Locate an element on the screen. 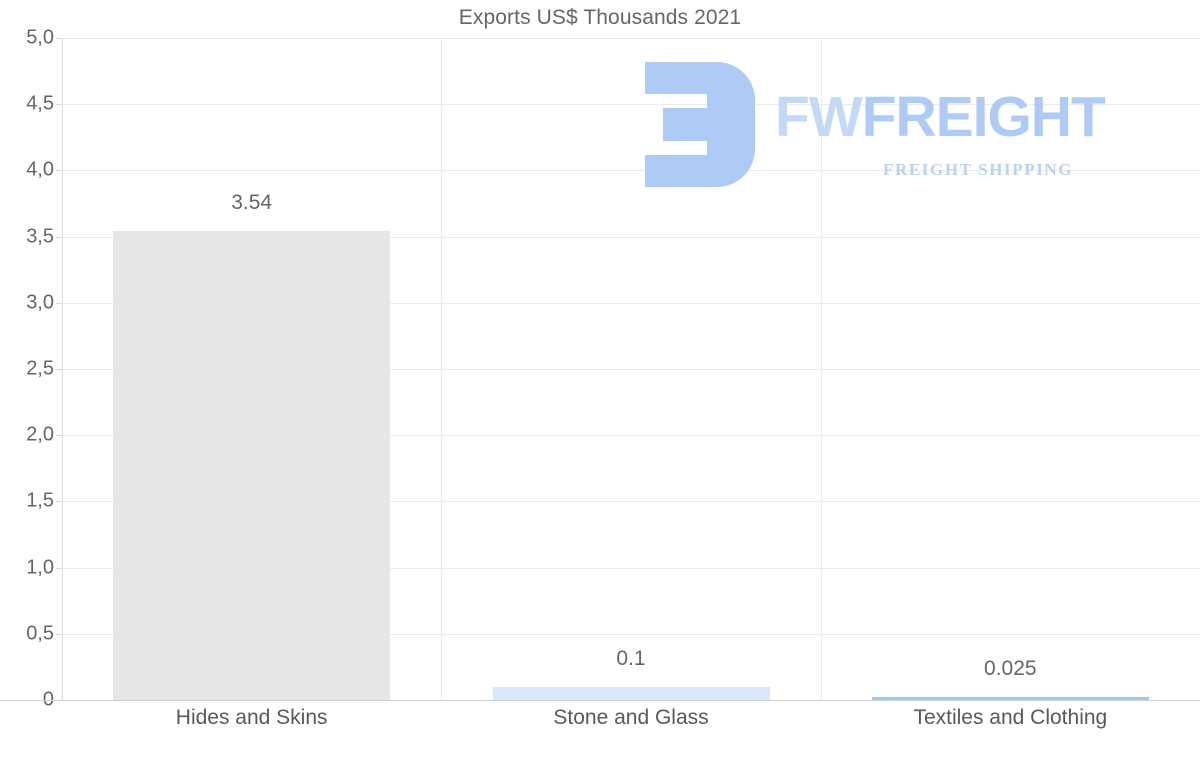 This screenshot has height=763, width=1200. y-axis-tick-label: 0,5 is located at coordinates (40, 633).